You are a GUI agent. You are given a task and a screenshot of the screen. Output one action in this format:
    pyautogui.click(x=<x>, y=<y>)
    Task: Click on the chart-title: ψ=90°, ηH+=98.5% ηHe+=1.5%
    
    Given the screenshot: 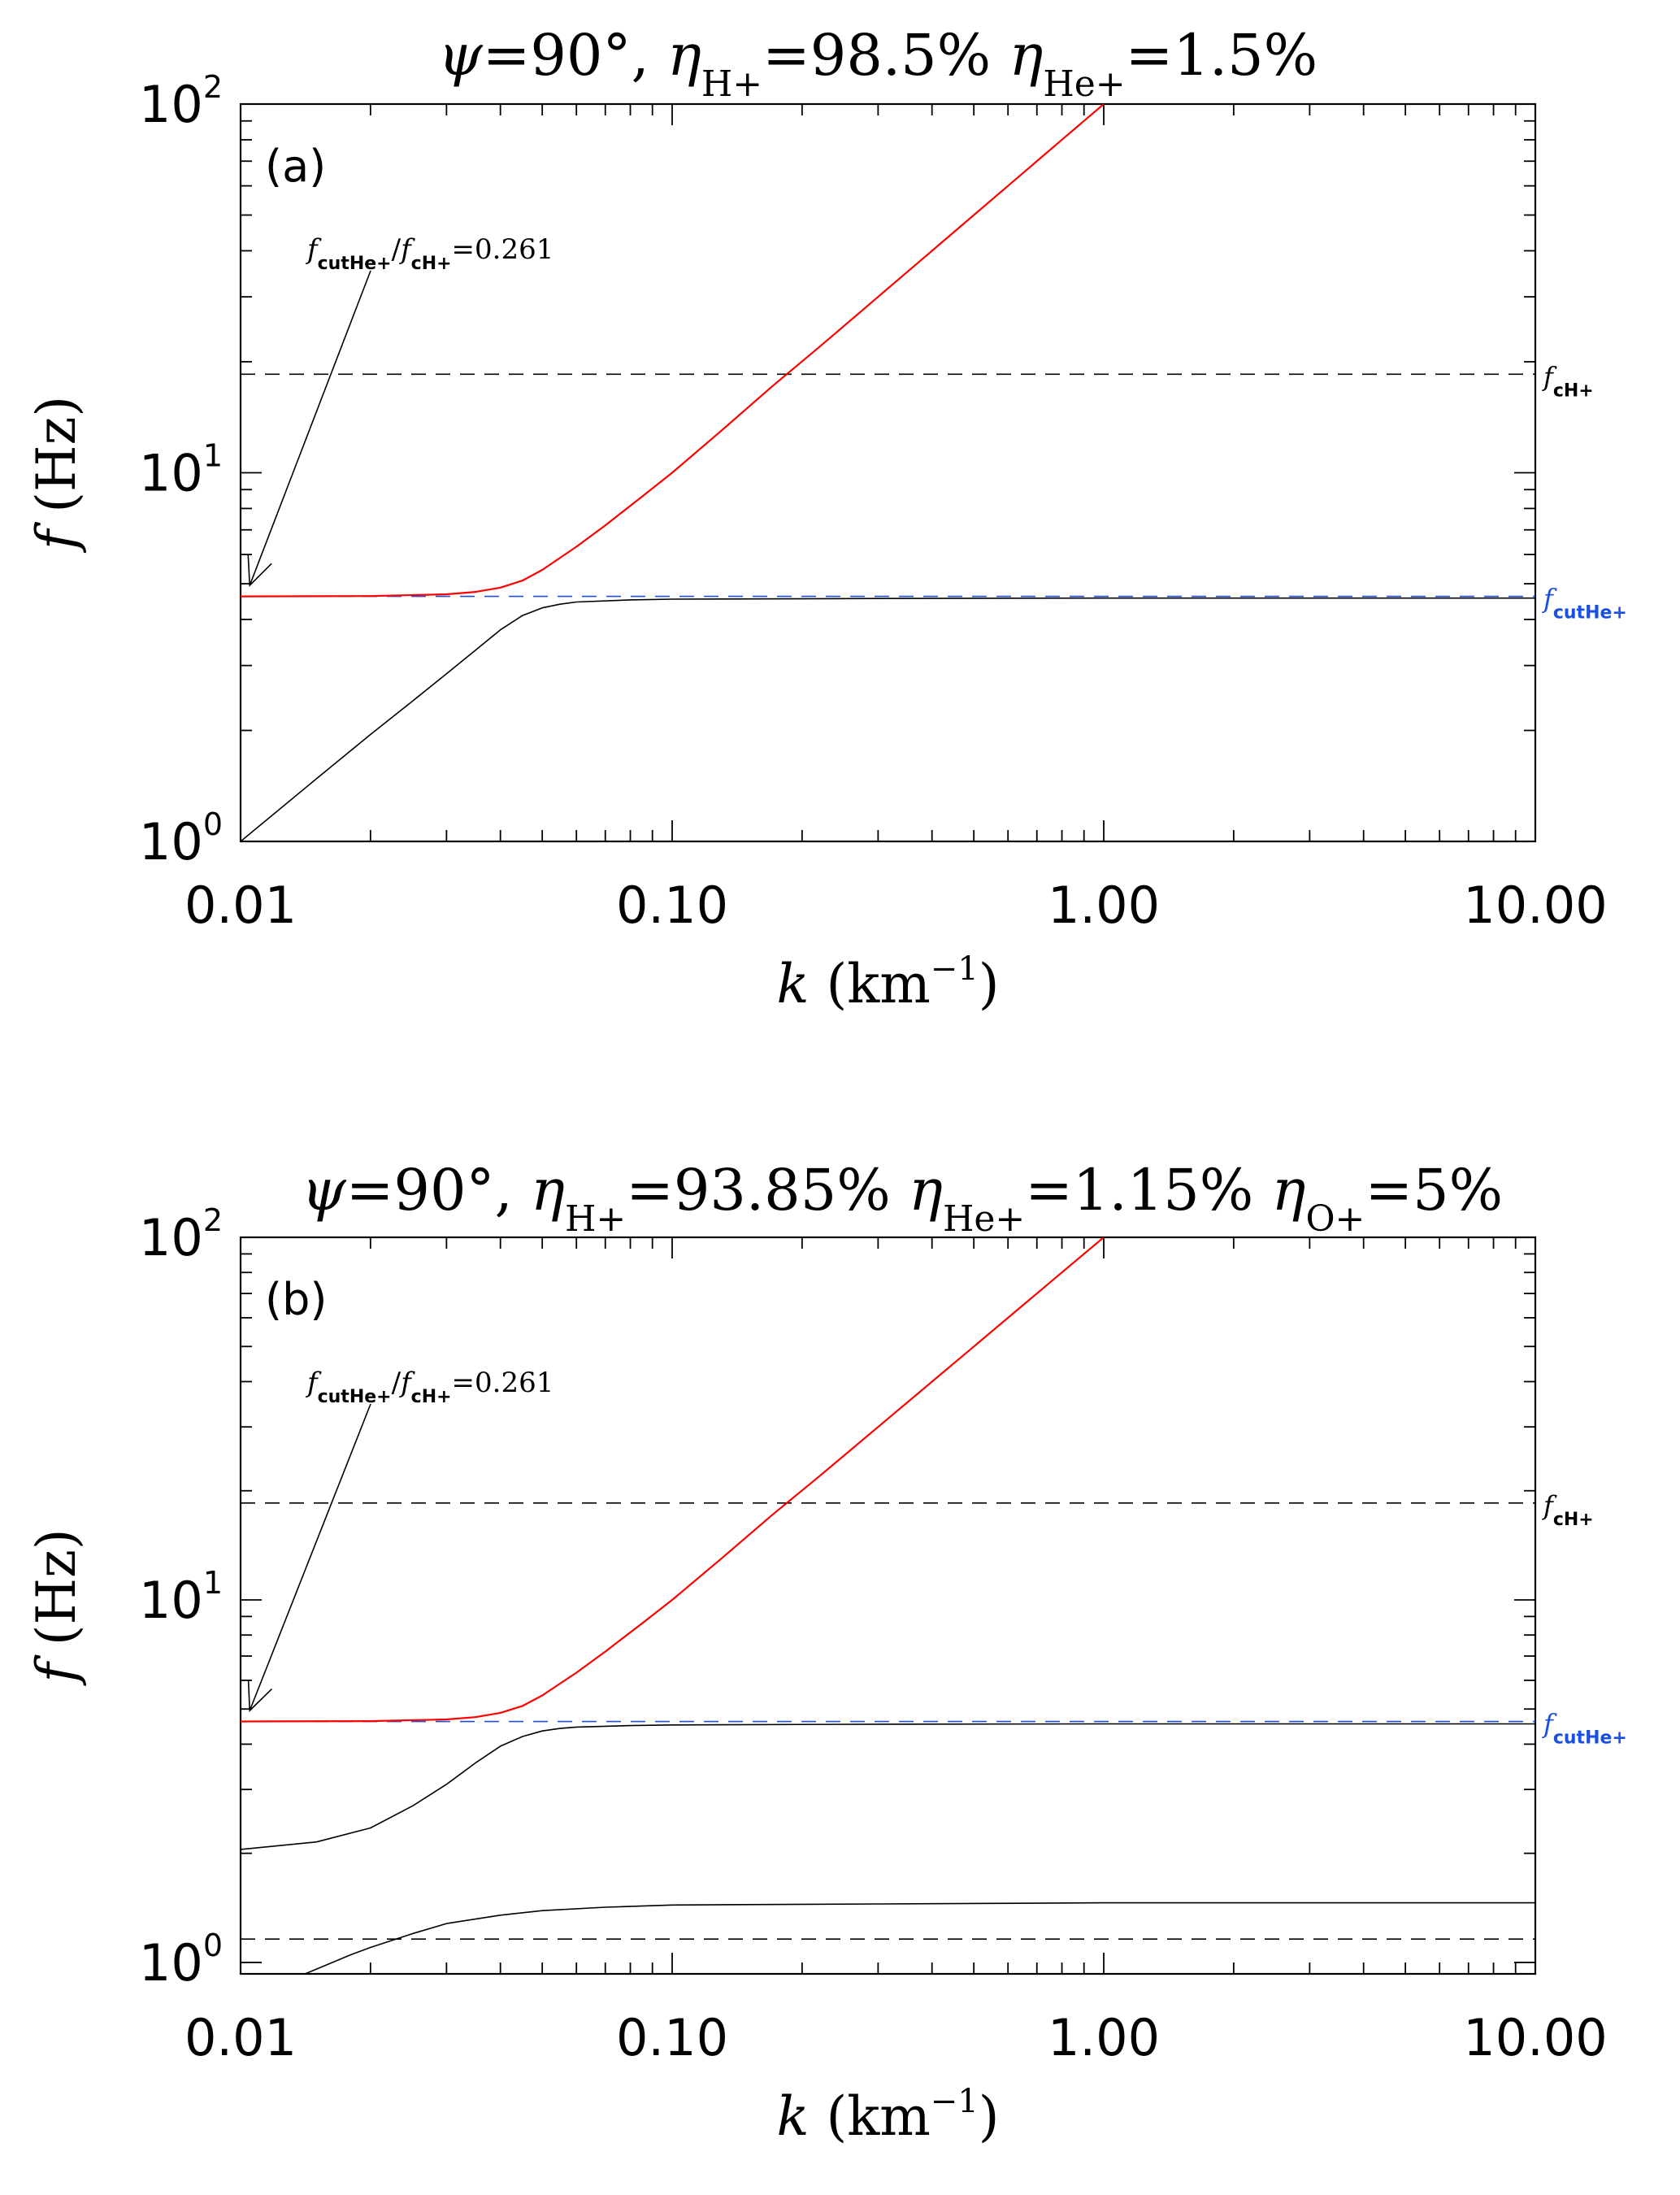 What is the action you would take?
    pyautogui.click(x=878, y=64)
    